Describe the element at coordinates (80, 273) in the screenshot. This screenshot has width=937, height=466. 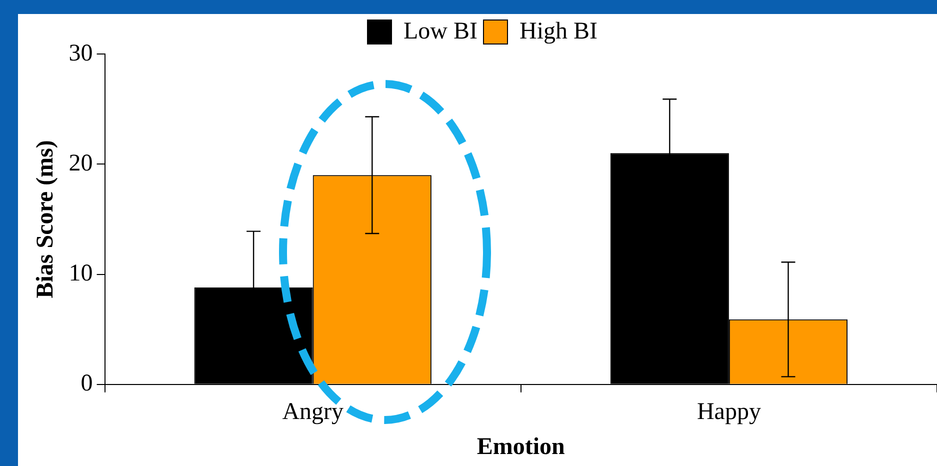
I see `y-tick-label: 10` at that location.